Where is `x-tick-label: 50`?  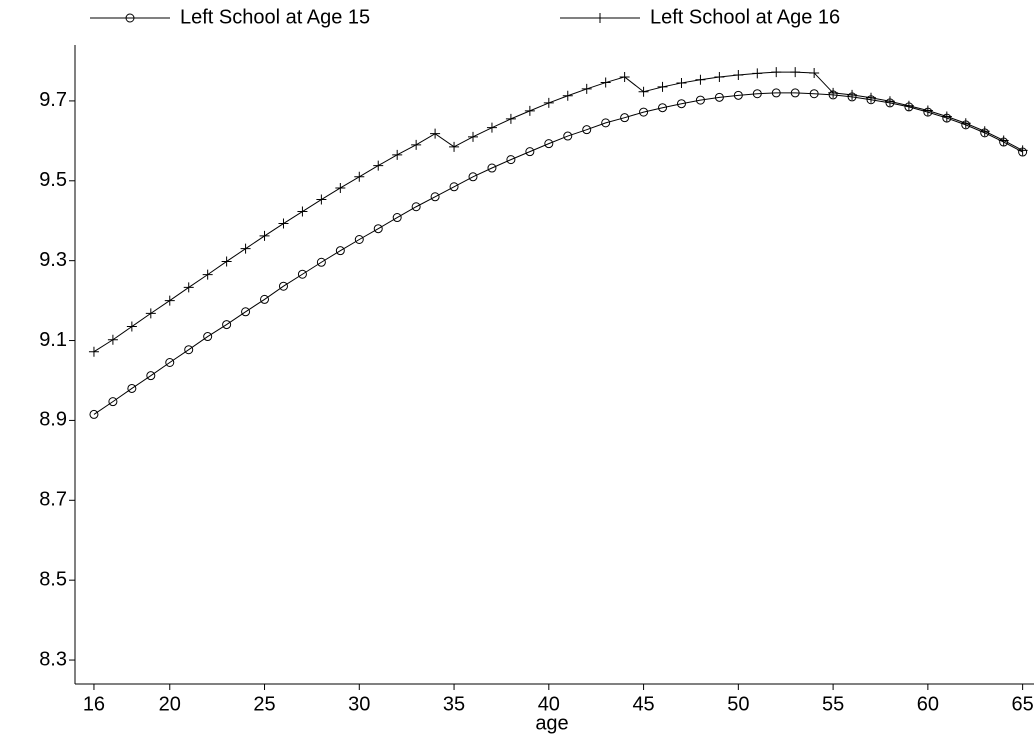
x-tick-label: 50 is located at coordinates (738, 704).